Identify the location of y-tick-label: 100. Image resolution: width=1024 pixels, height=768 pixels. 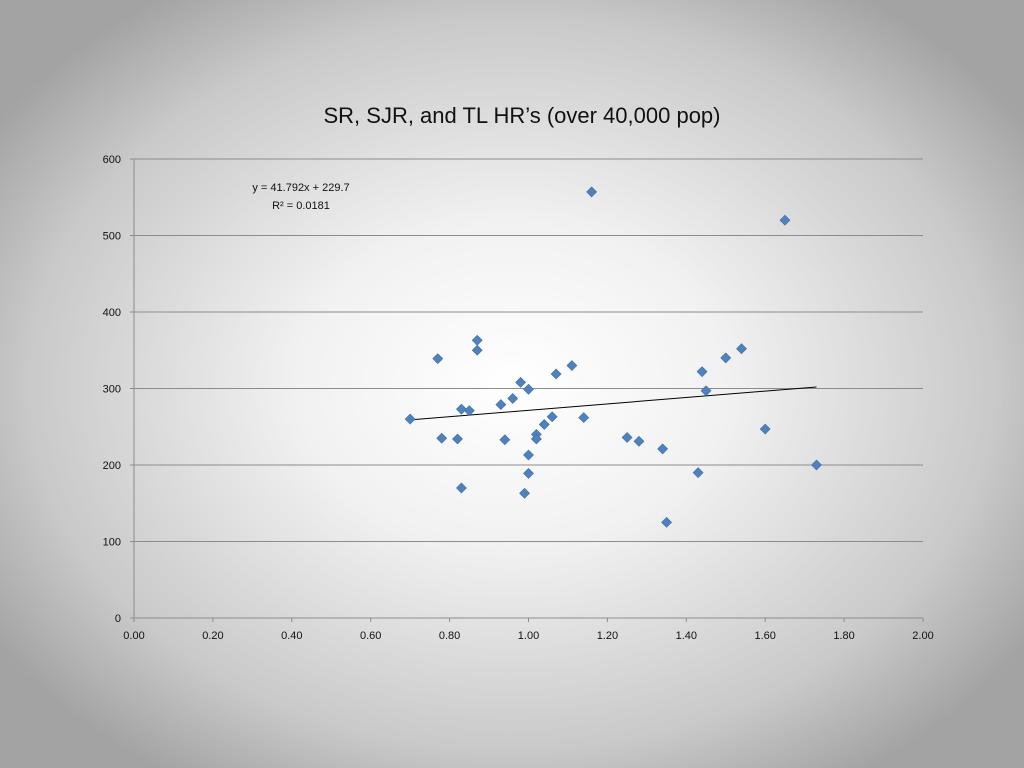
(112, 543).